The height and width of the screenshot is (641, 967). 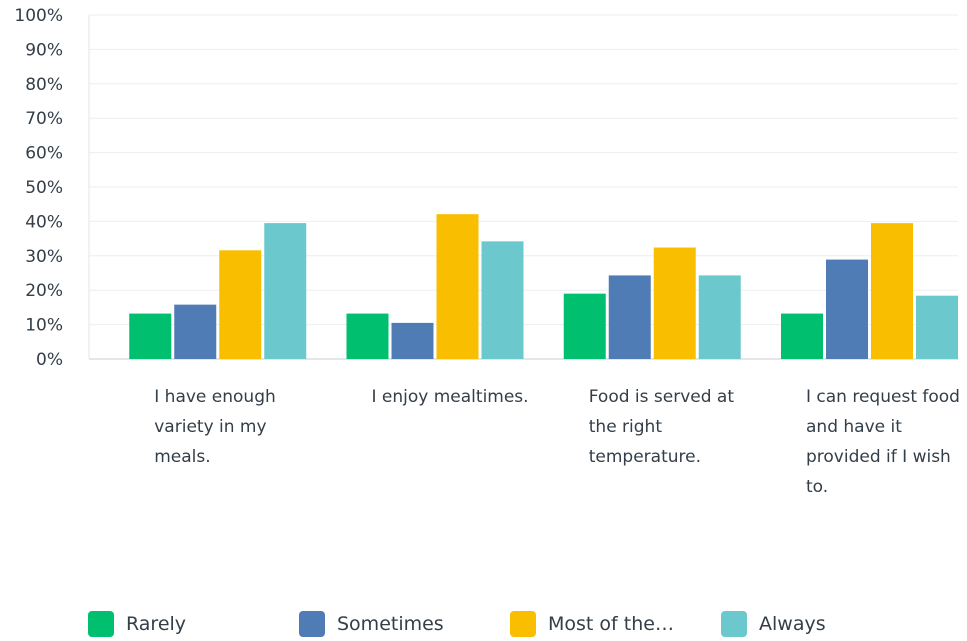 What do you see at coordinates (44, 119) in the screenshot?
I see `y-tick-label: 70%` at bounding box center [44, 119].